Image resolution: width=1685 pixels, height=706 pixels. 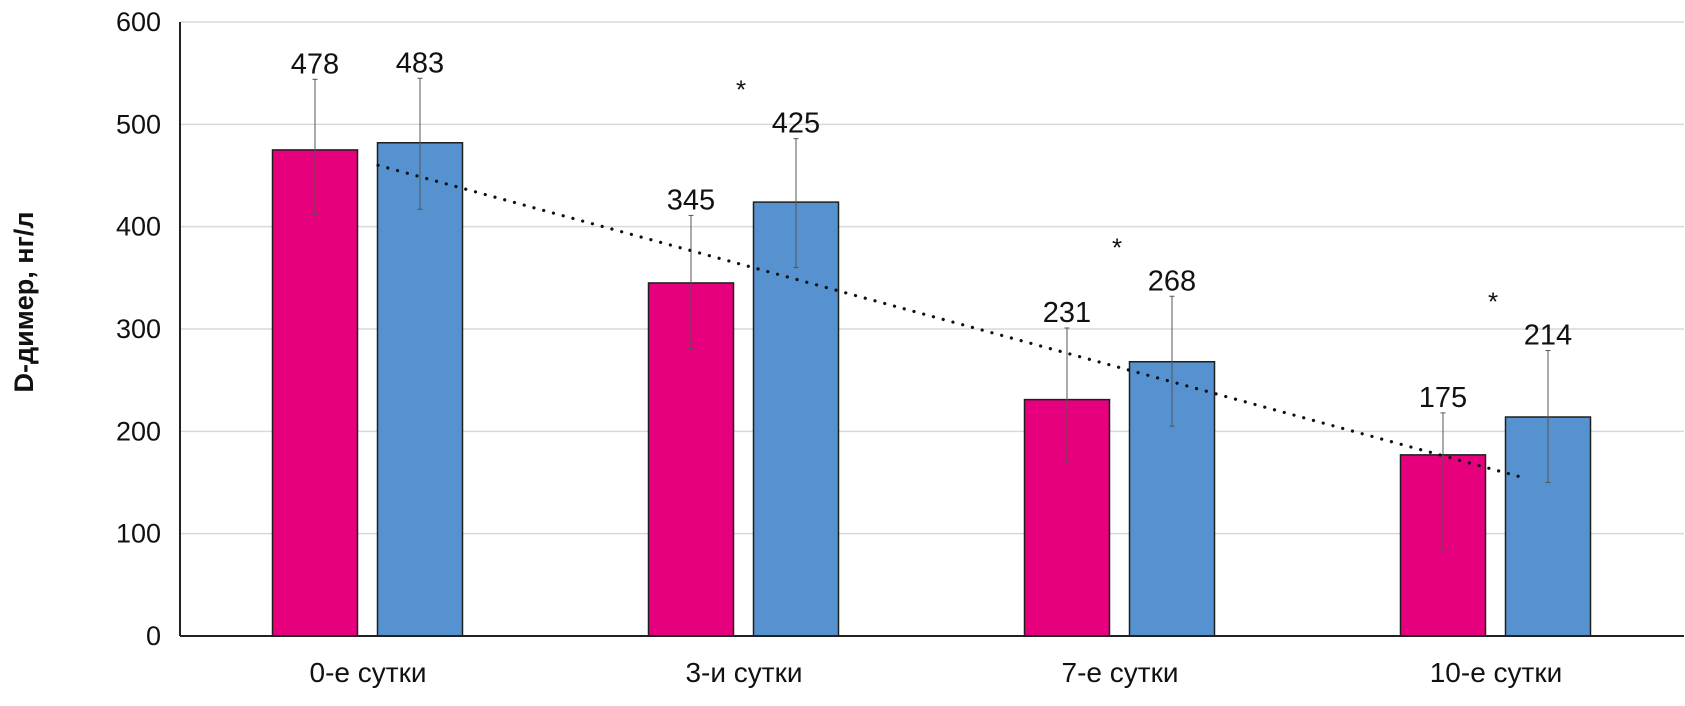 I want to click on data-label: 231, so click(x=1067, y=313).